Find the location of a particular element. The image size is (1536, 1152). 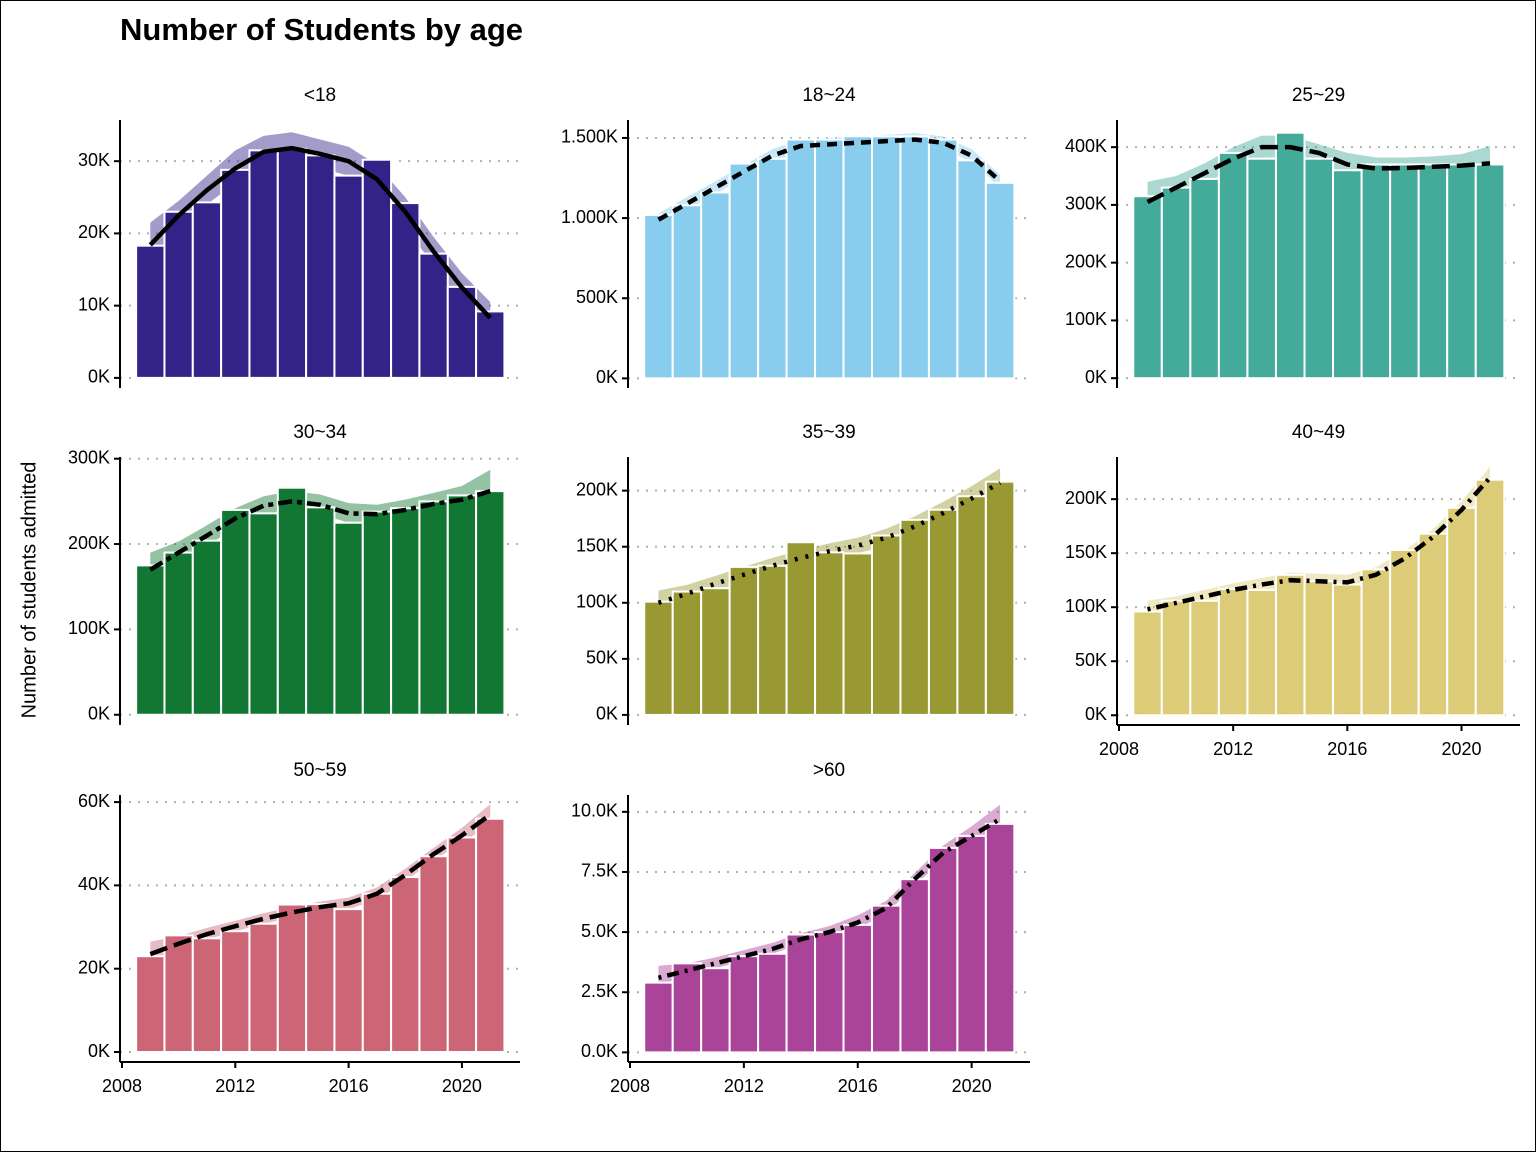

x-tick-label: 2020 is located at coordinates (972, 1086).